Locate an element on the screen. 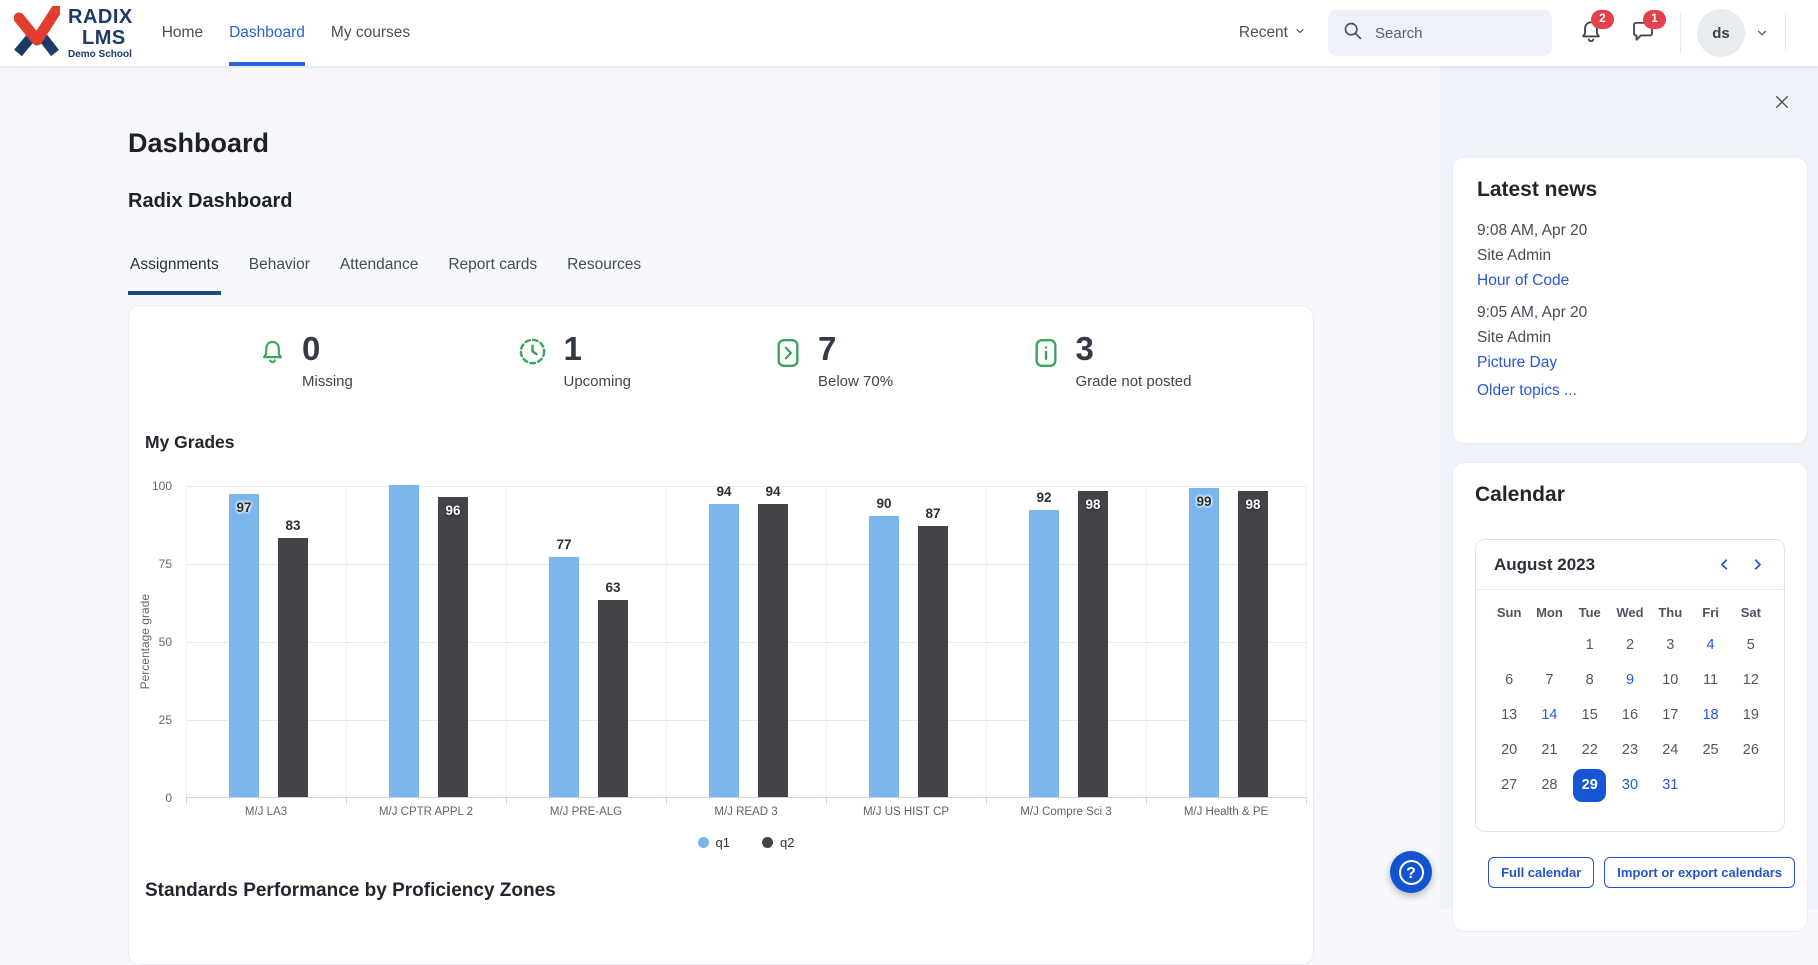 The width and height of the screenshot is (1818, 965). news-item: 9:08 AM, Apr 20 Site Admin Hour of Code is located at coordinates (1630, 255).